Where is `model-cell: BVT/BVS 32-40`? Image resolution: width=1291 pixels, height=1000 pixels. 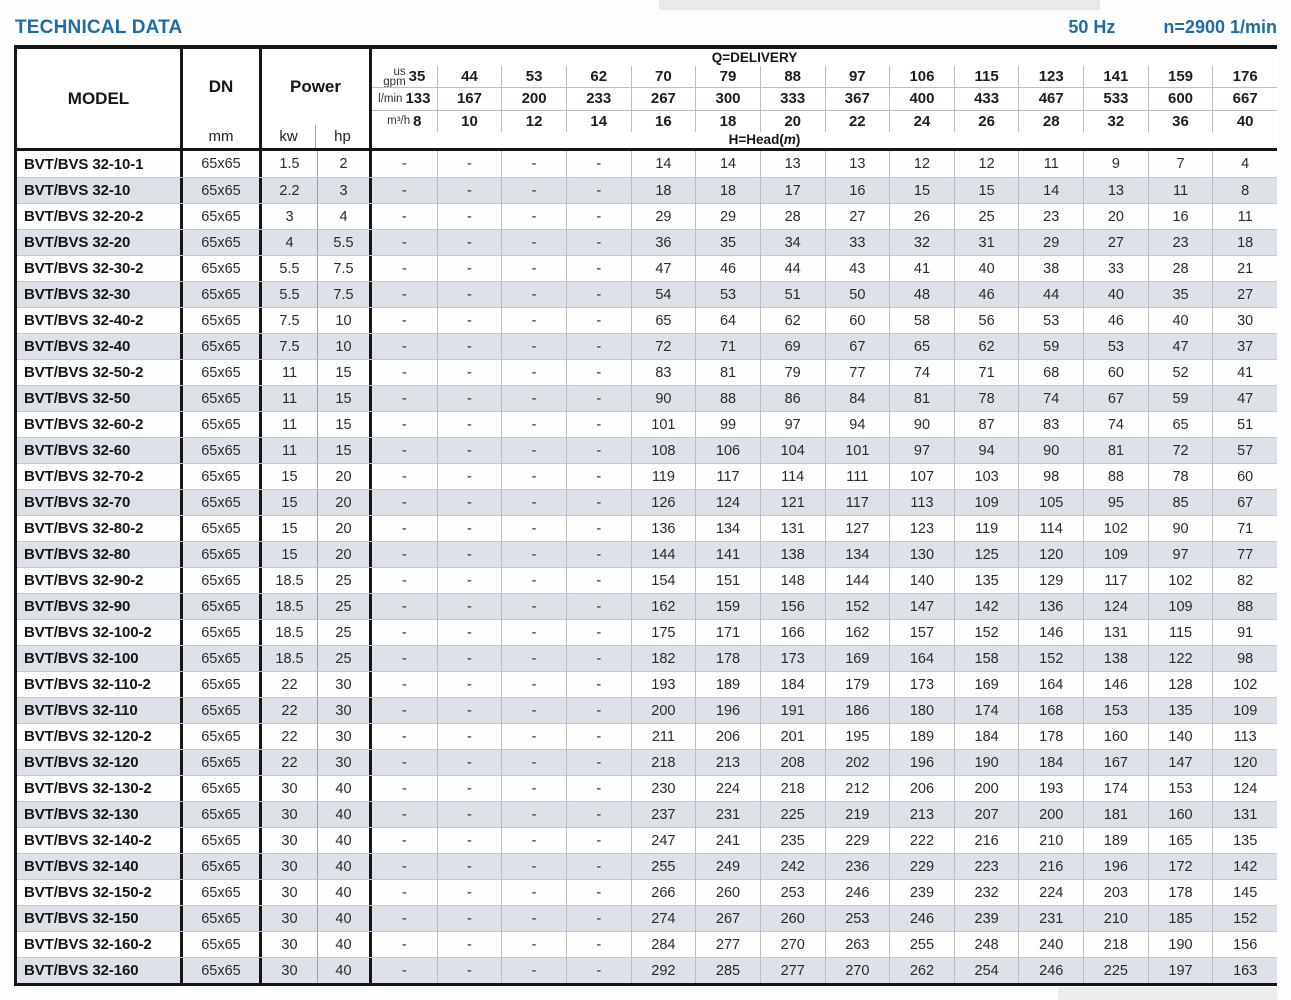 model-cell: BVT/BVS 32-40 is located at coordinates (100, 346).